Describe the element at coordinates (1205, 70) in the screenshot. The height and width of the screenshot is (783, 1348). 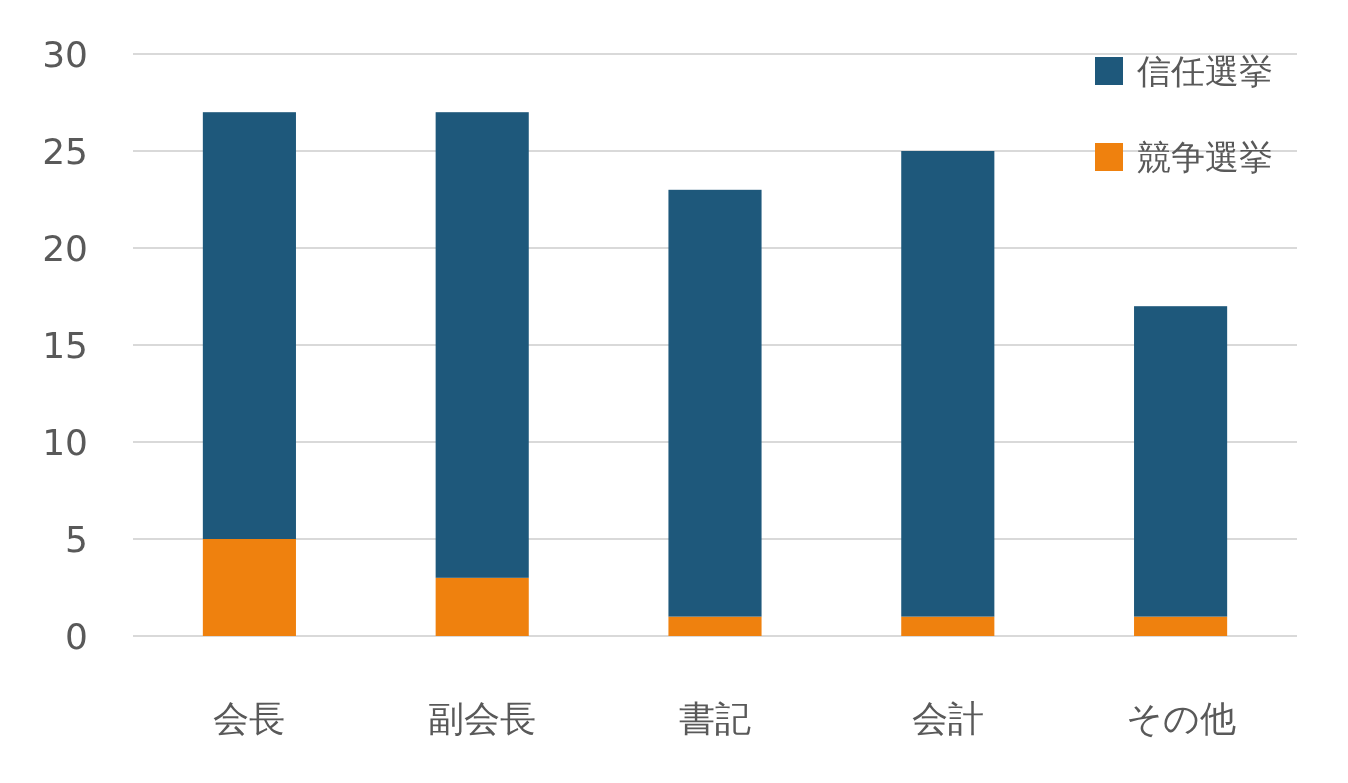
I see `legend-label: 信任選挙` at that location.